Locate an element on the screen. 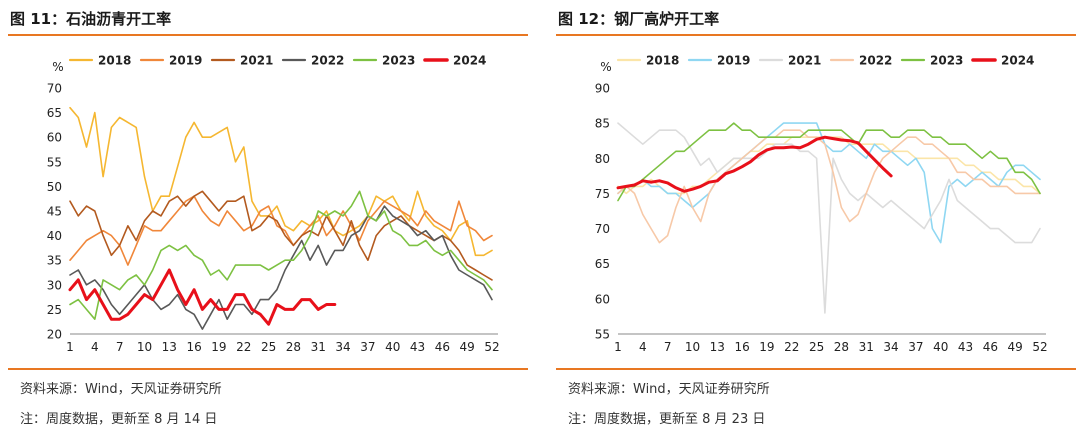  chart-title: 图 11：石油沥青开工率 is located at coordinates (91, 19).